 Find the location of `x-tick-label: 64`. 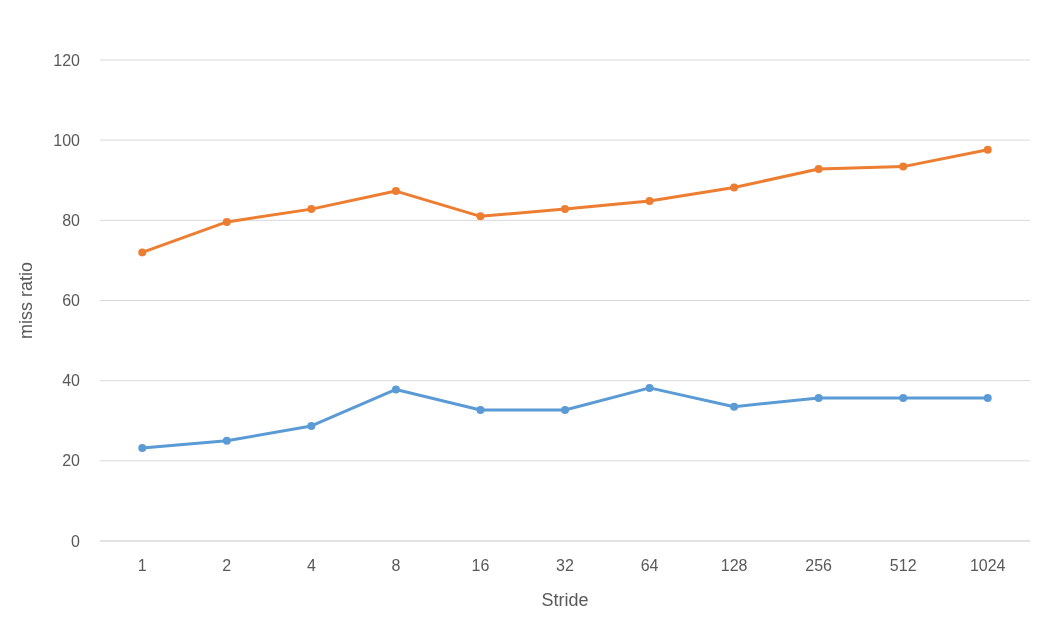

x-tick-label: 64 is located at coordinates (649, 565).